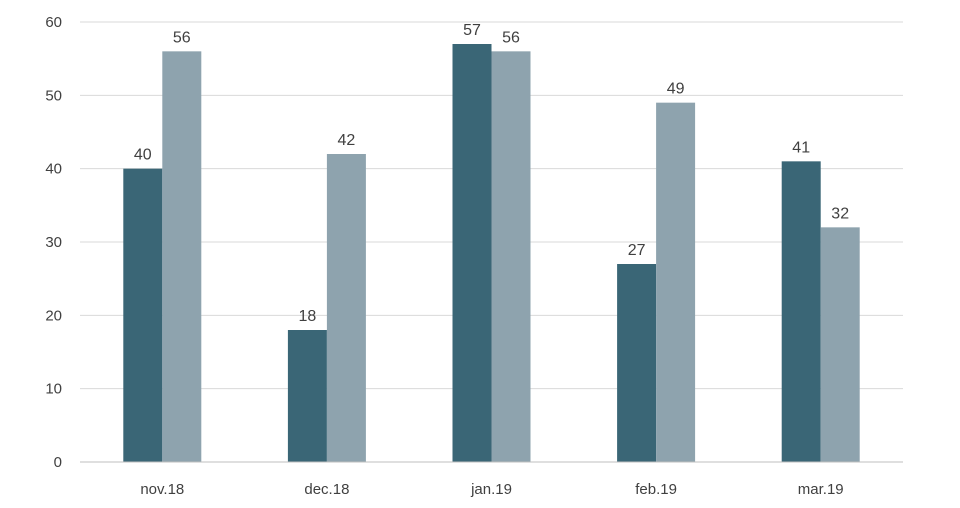 The width and height of the screenshot is (960, 508). I want to click on x-tick-label: mar.19, so click(821, 489).